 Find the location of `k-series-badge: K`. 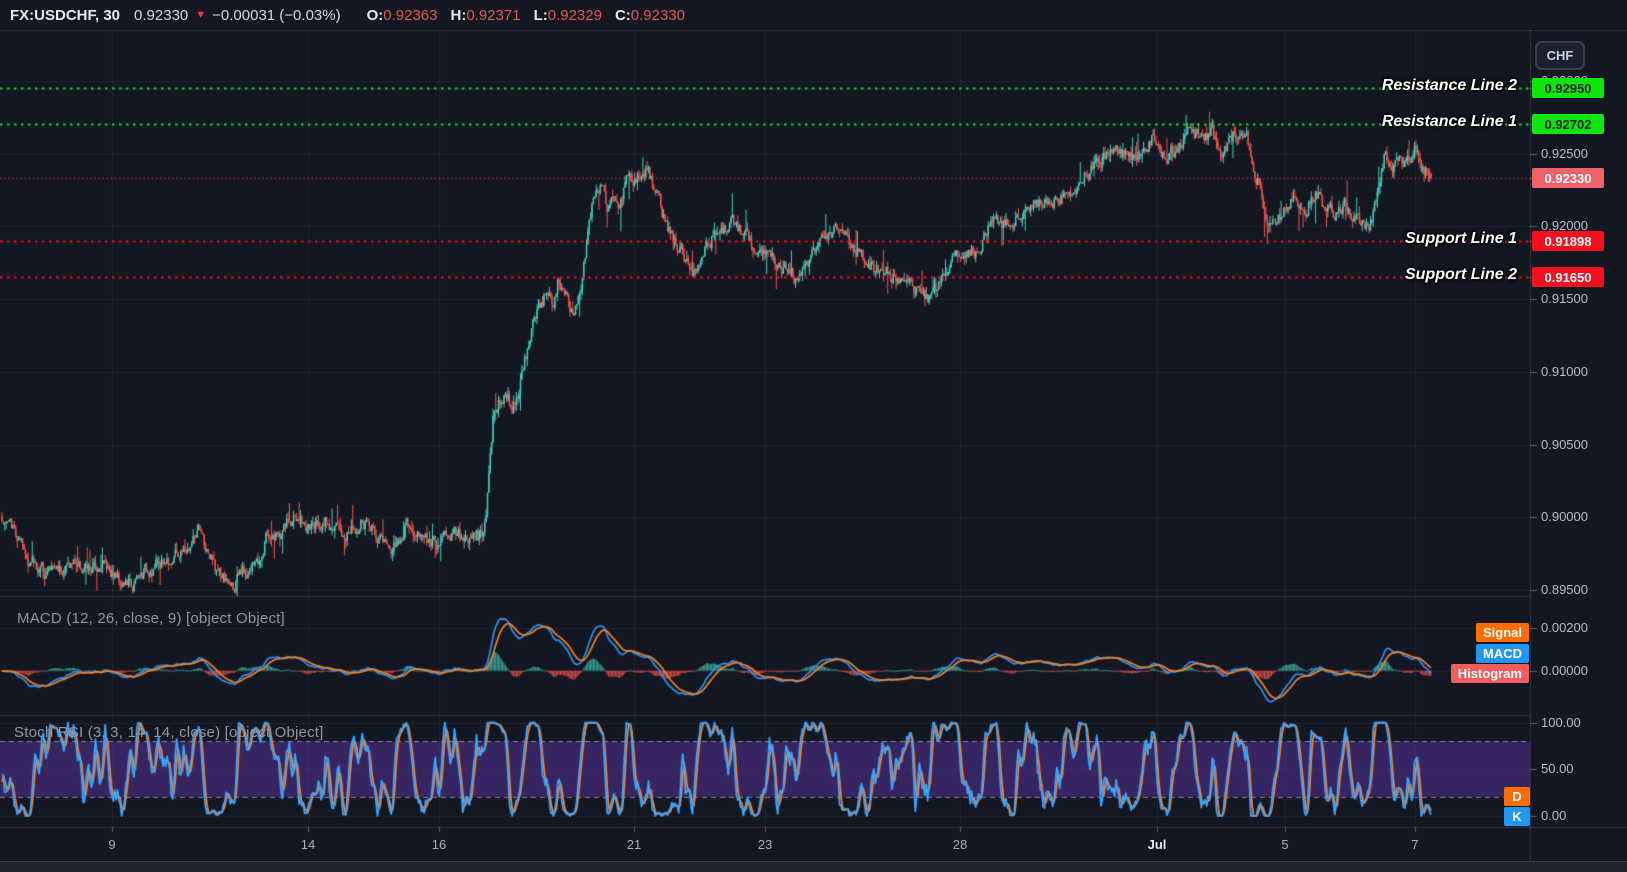

k-series-badge: K is located at coordinates (1517, 816).